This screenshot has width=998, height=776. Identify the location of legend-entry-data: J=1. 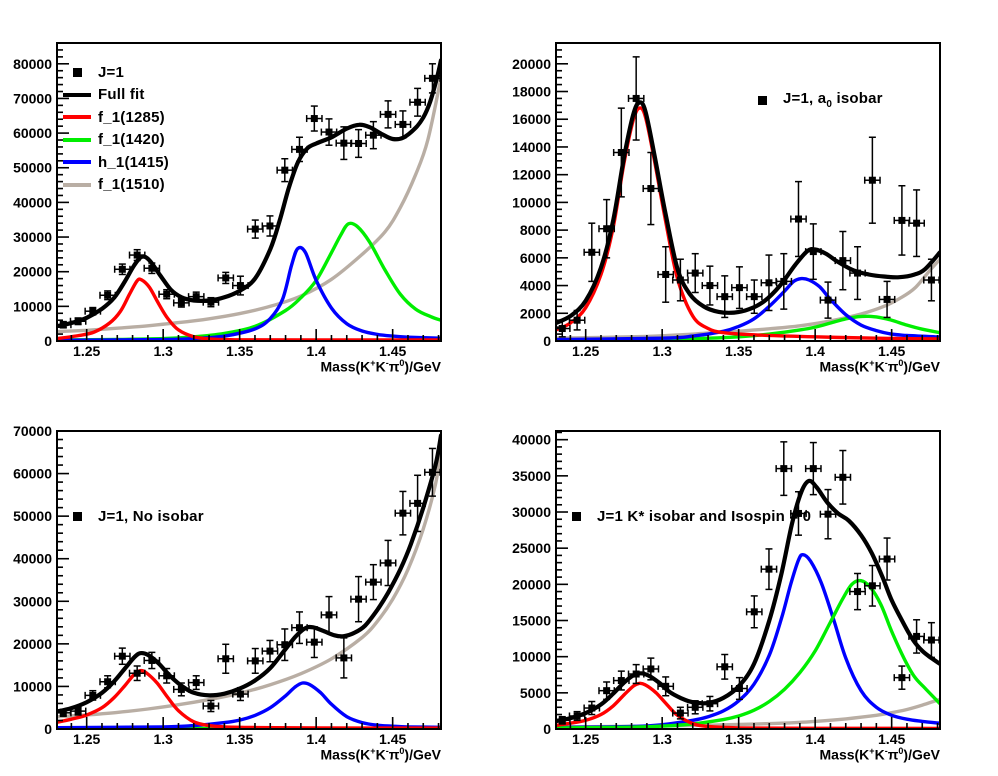
(93, 72).